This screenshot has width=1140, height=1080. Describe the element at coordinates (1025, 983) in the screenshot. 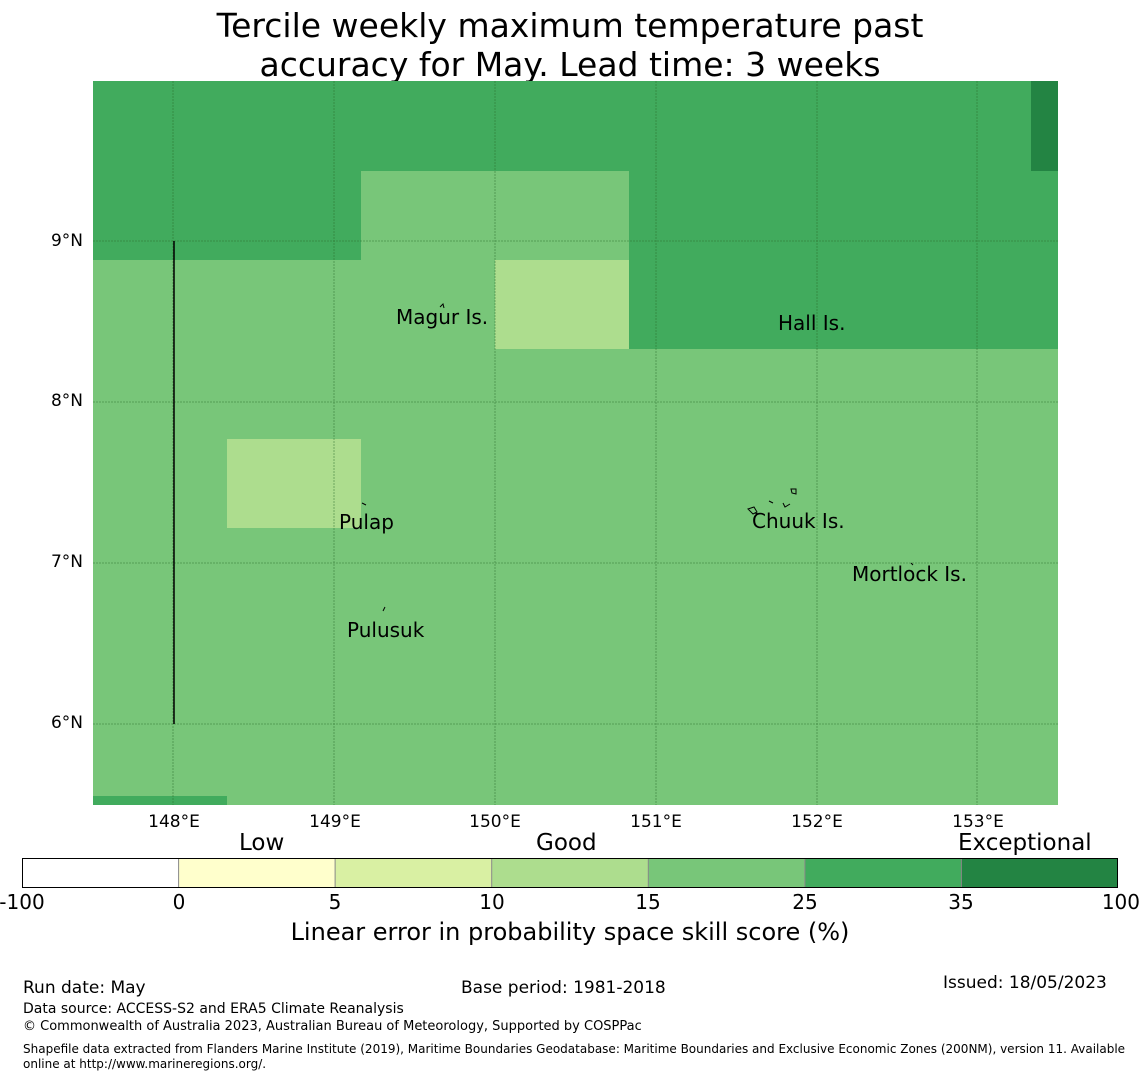

I see `issued-date: Issued: 18/05/2023` at that location.